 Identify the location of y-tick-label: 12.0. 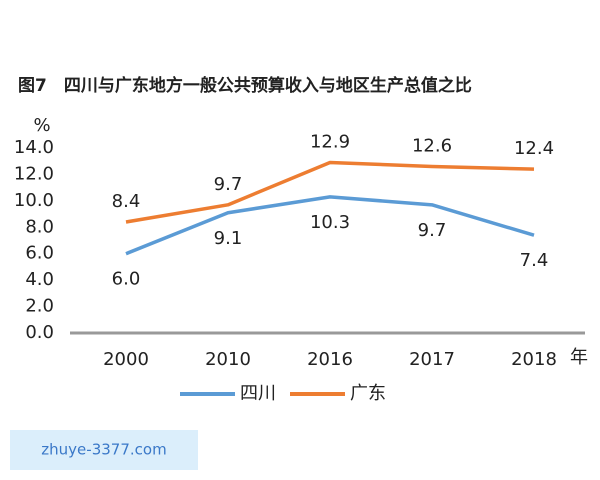
(34, 173).